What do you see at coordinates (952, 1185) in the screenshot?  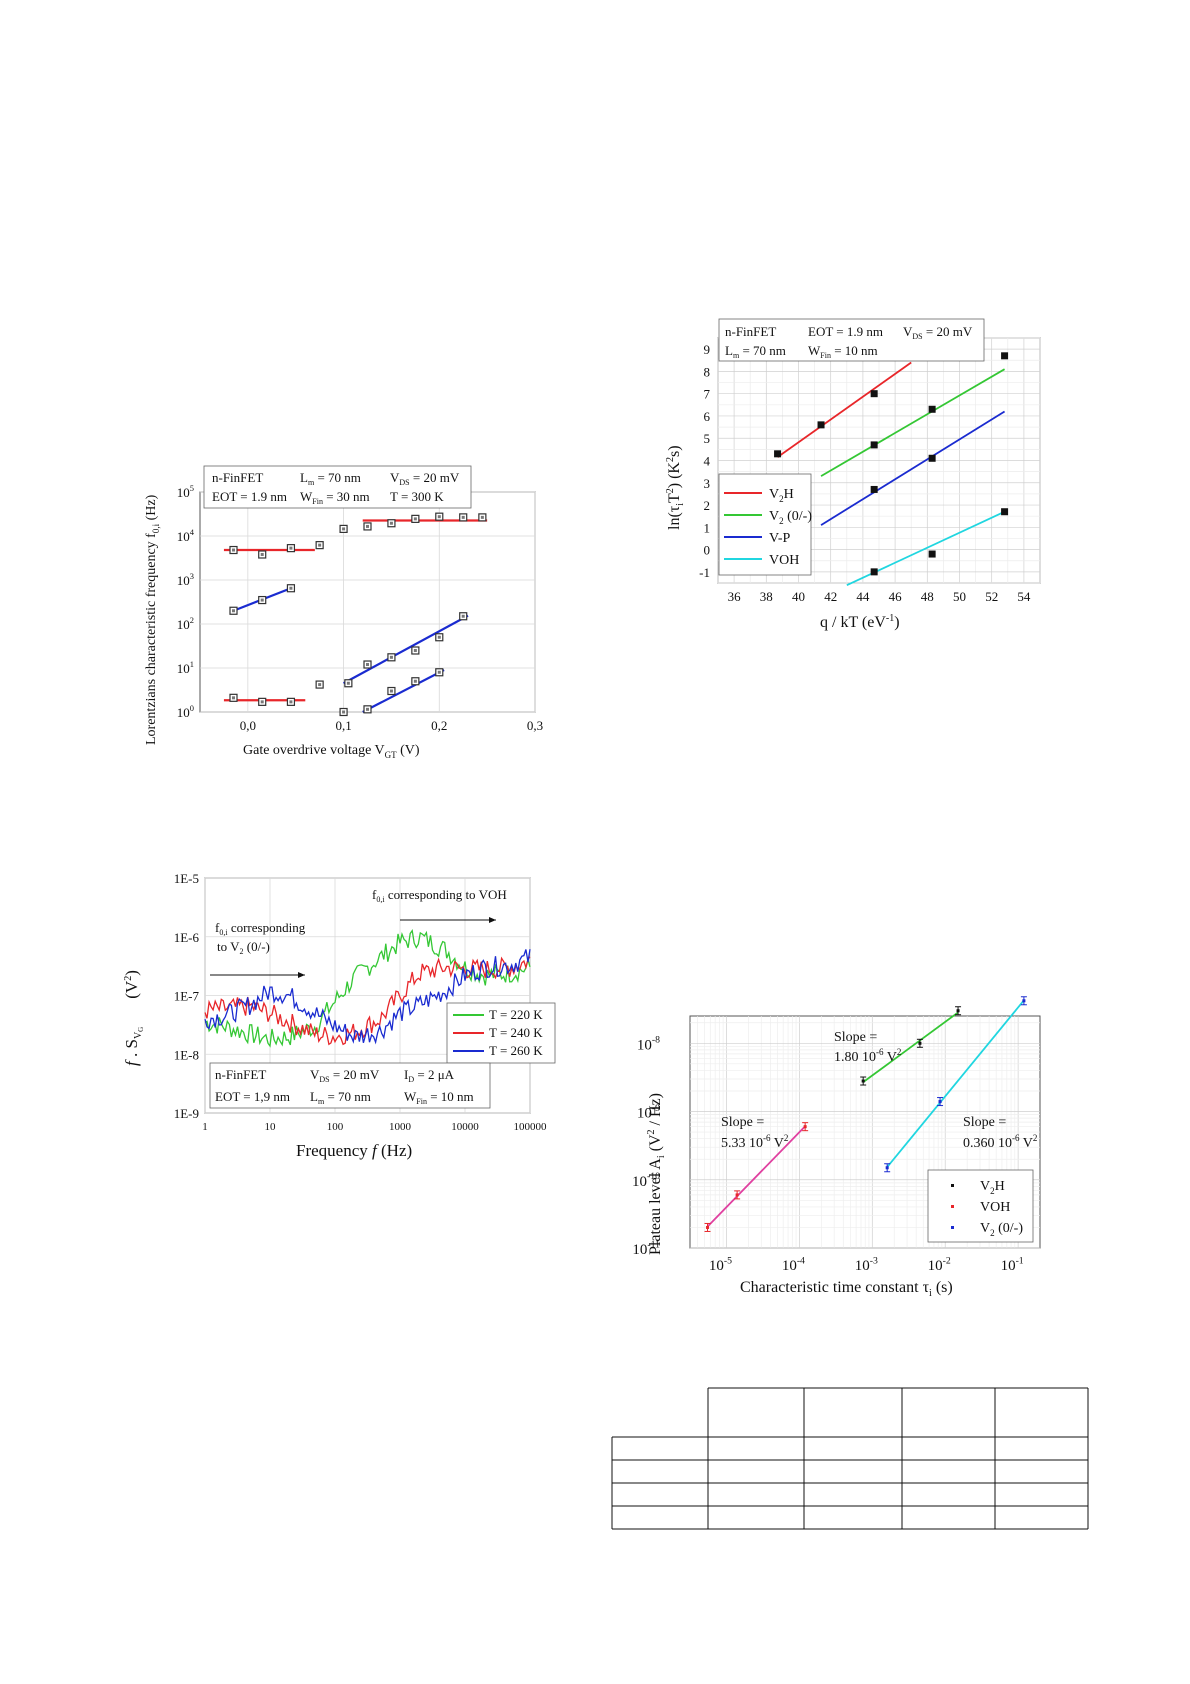 I see `legend-marker` at bounding box center [952, 1185].